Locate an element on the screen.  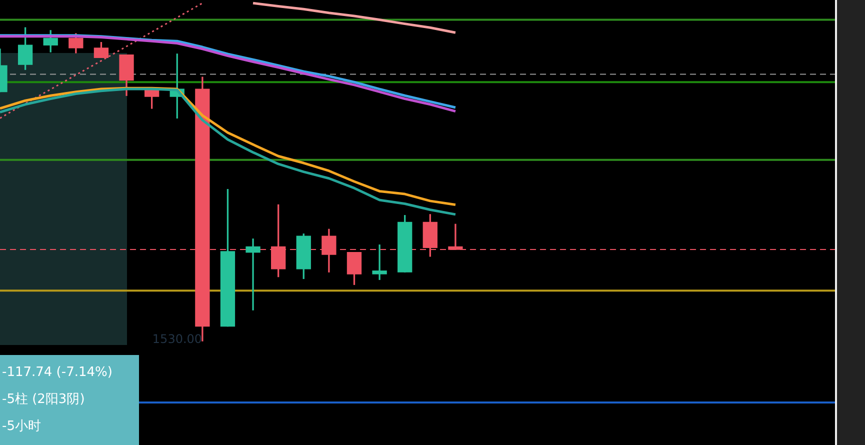
text: -117.74 (-7.14%) is located at coordinates (58, 373).